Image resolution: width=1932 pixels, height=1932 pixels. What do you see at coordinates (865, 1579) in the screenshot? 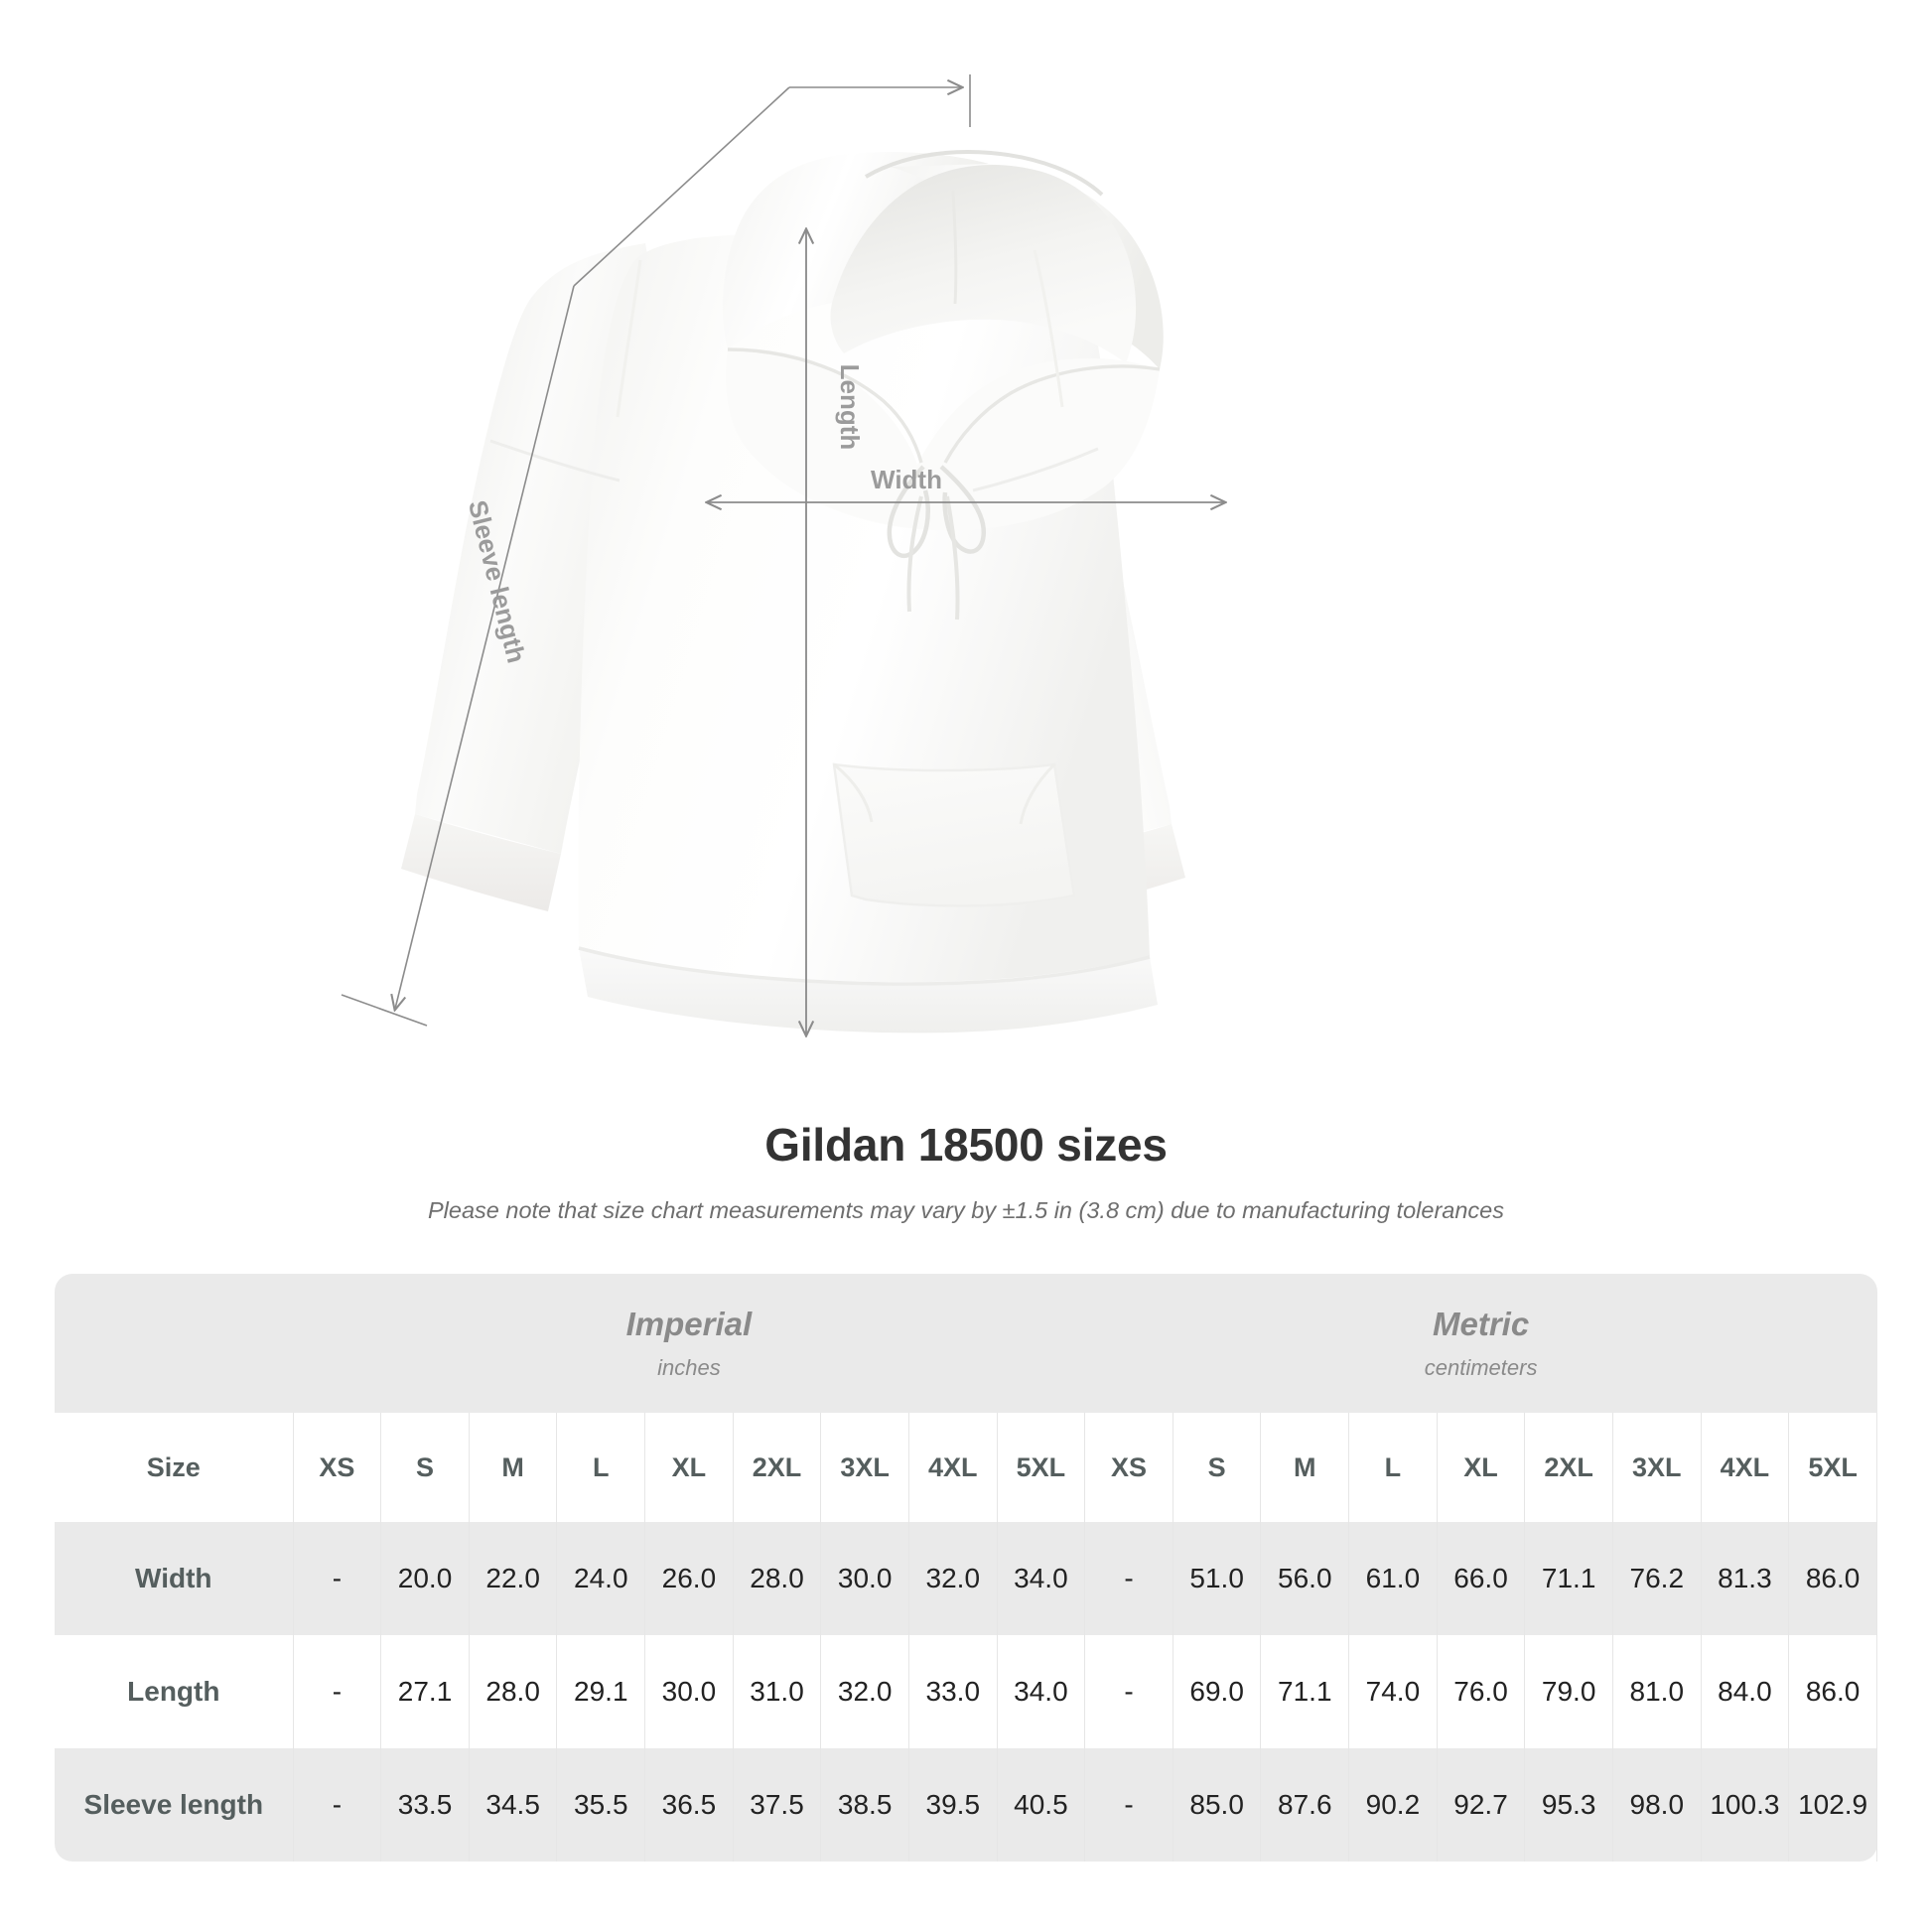
I see `cell-width-imperial-3xl: 30.0` at bounding box center [865, 1579].